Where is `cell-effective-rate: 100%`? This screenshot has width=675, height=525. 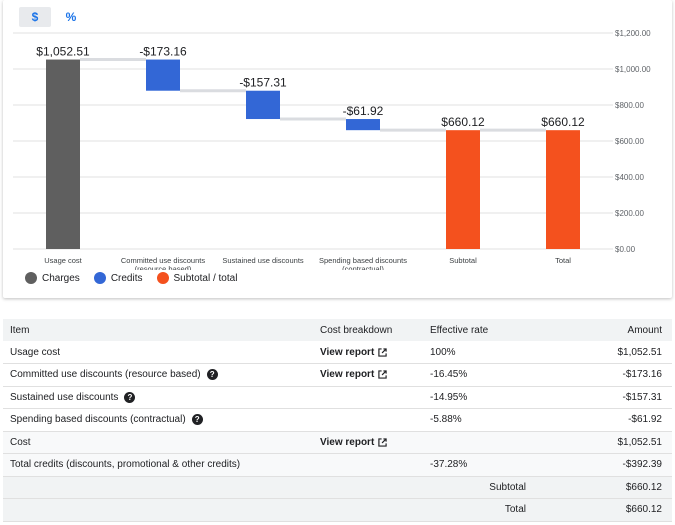 cell-effective-rate: 100% is located at coordinates (478, 352).